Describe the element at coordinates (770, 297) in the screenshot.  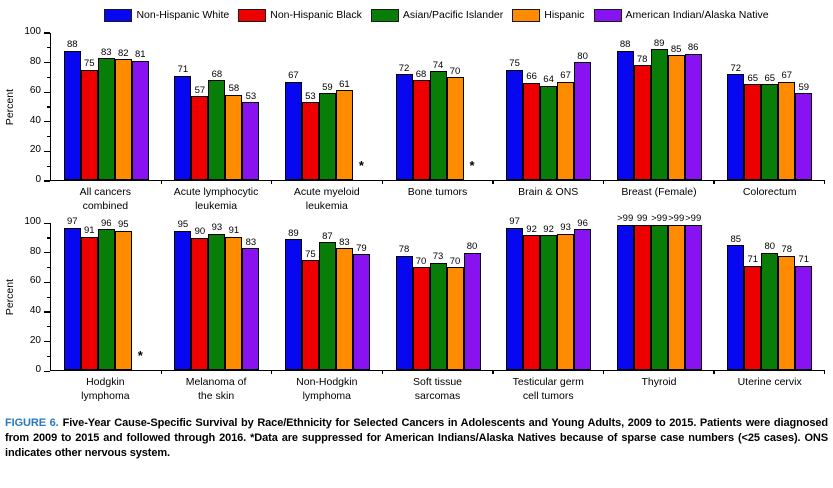
I see `bar-slot-asian-pacific-islander: 80` at that location.